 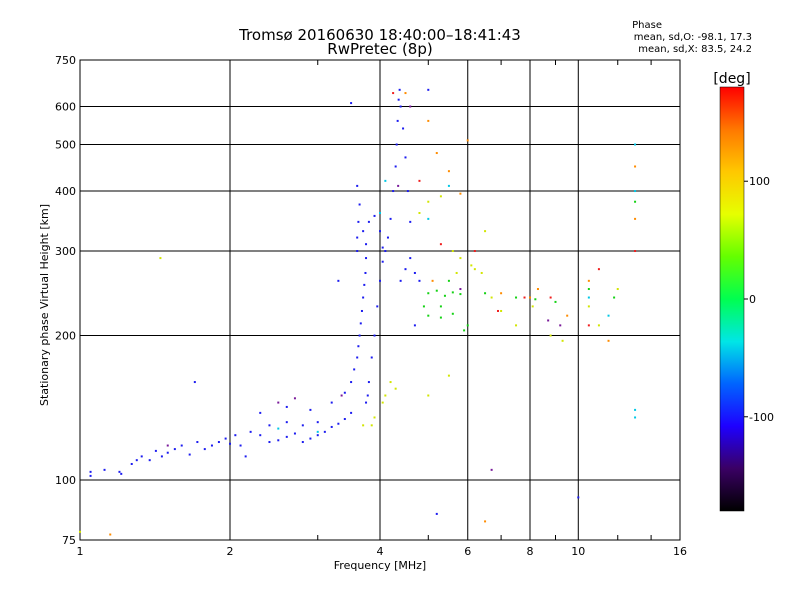 What do you see at coordinates (380, 49) in the screenshot?
I see `chart-title-line2: RwPretec (8p)` at bounding box center [380, 49].